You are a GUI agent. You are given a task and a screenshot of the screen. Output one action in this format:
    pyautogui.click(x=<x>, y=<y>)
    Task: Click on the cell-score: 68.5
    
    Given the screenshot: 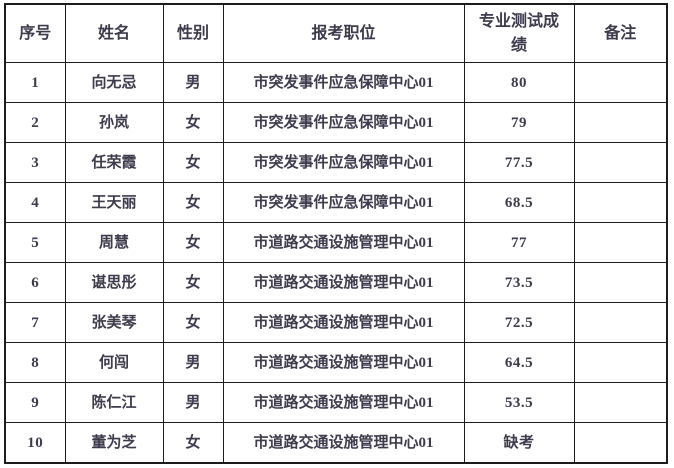 What is the action you would take?
    pyautogui.click(x=519, y=202)
    